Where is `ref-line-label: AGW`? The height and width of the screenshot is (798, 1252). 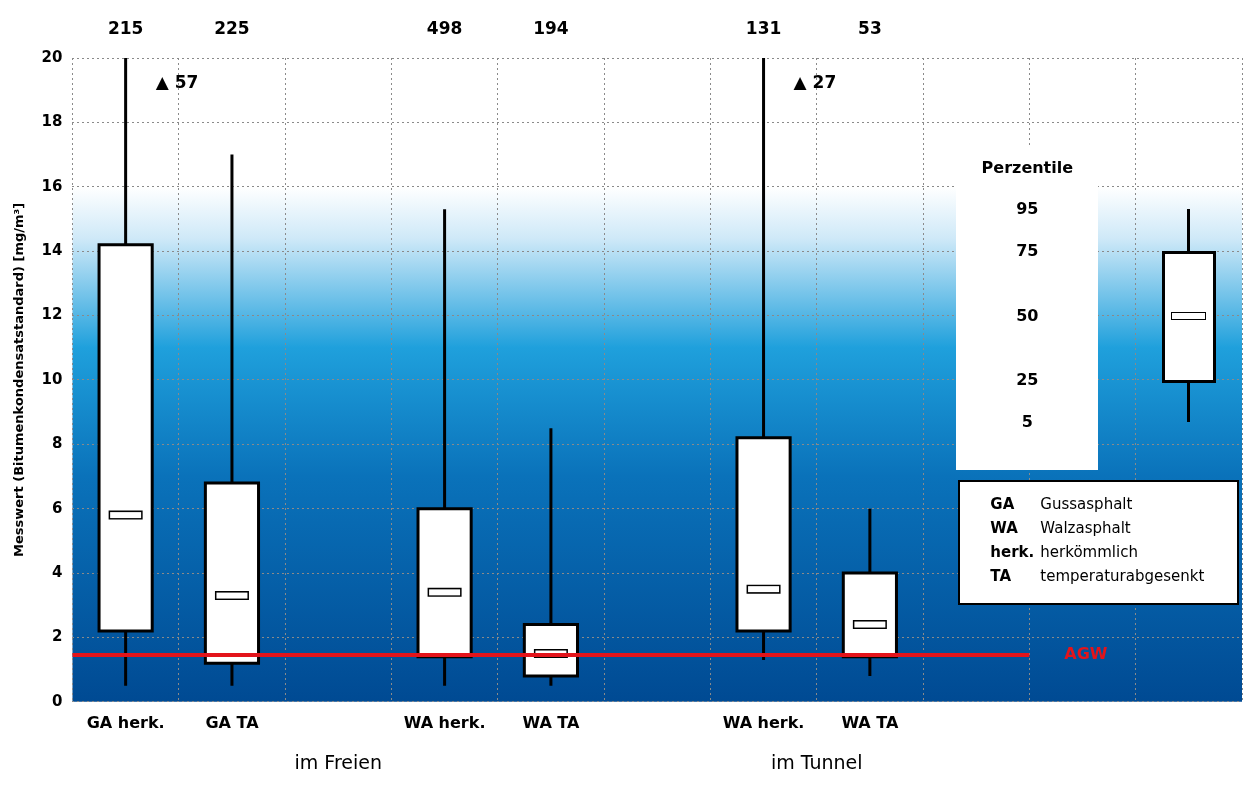
ref-line-label: AGW is located at coordinates (1086, 654).